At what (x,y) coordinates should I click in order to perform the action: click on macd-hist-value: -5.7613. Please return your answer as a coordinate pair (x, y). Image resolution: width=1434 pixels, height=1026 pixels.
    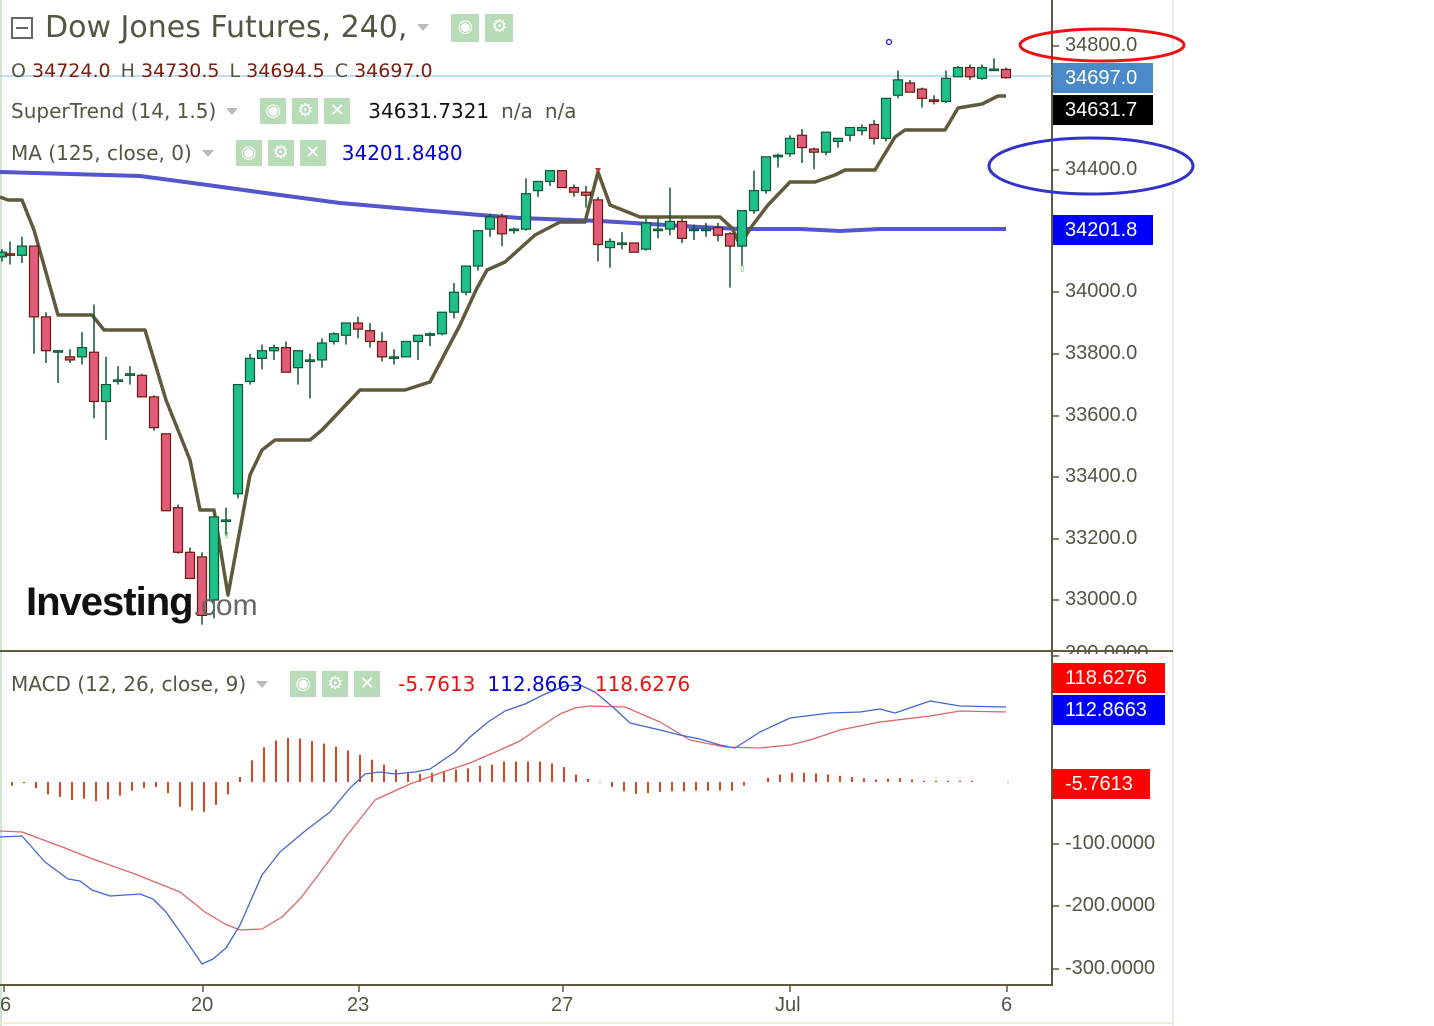
    Looking at the image, I should click on (437, 684).